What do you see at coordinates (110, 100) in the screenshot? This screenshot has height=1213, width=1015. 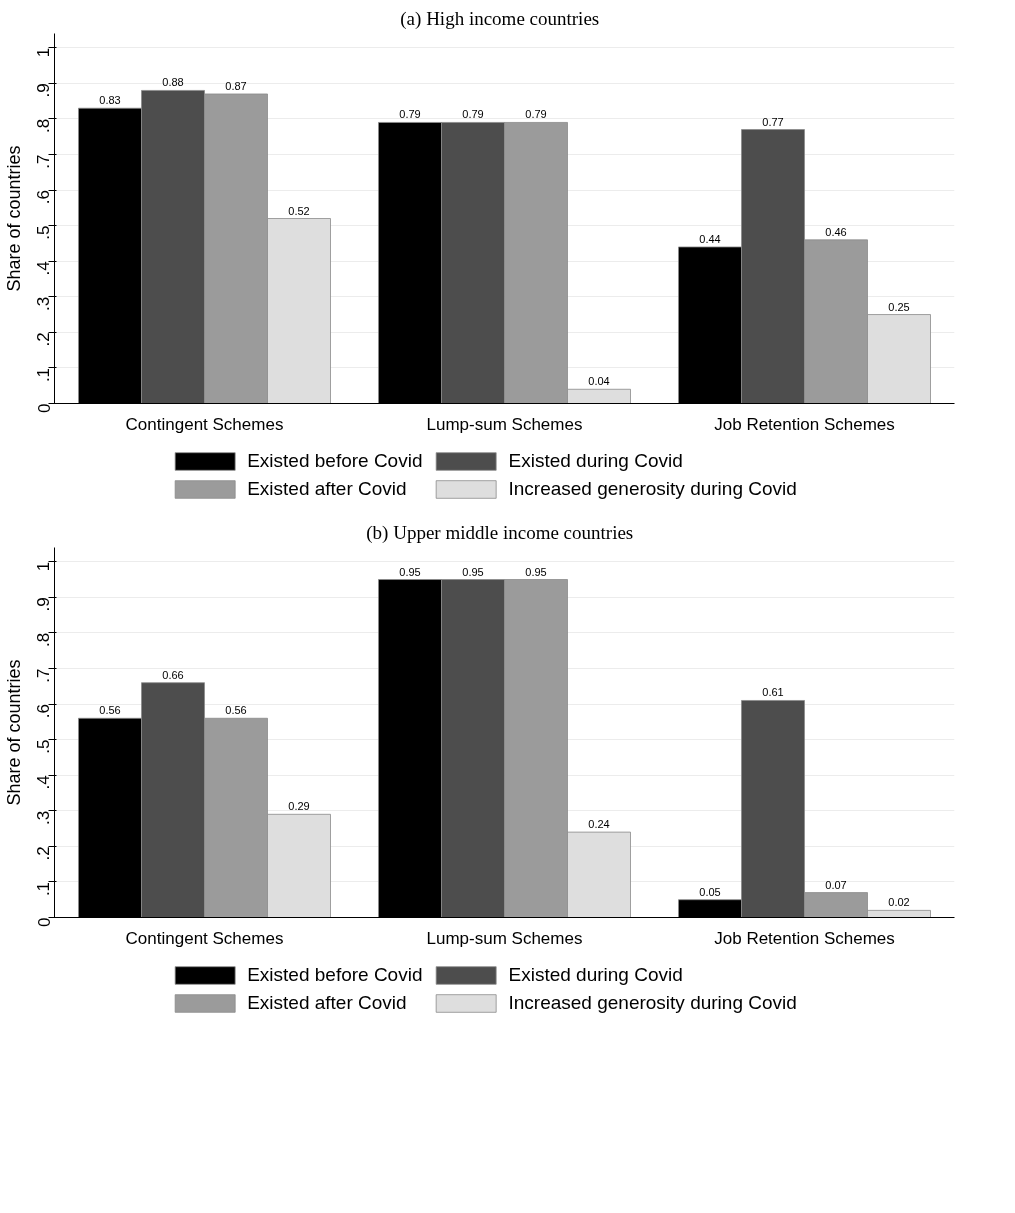 I see `data-label: 0.83` at bounding box center [110, 100].